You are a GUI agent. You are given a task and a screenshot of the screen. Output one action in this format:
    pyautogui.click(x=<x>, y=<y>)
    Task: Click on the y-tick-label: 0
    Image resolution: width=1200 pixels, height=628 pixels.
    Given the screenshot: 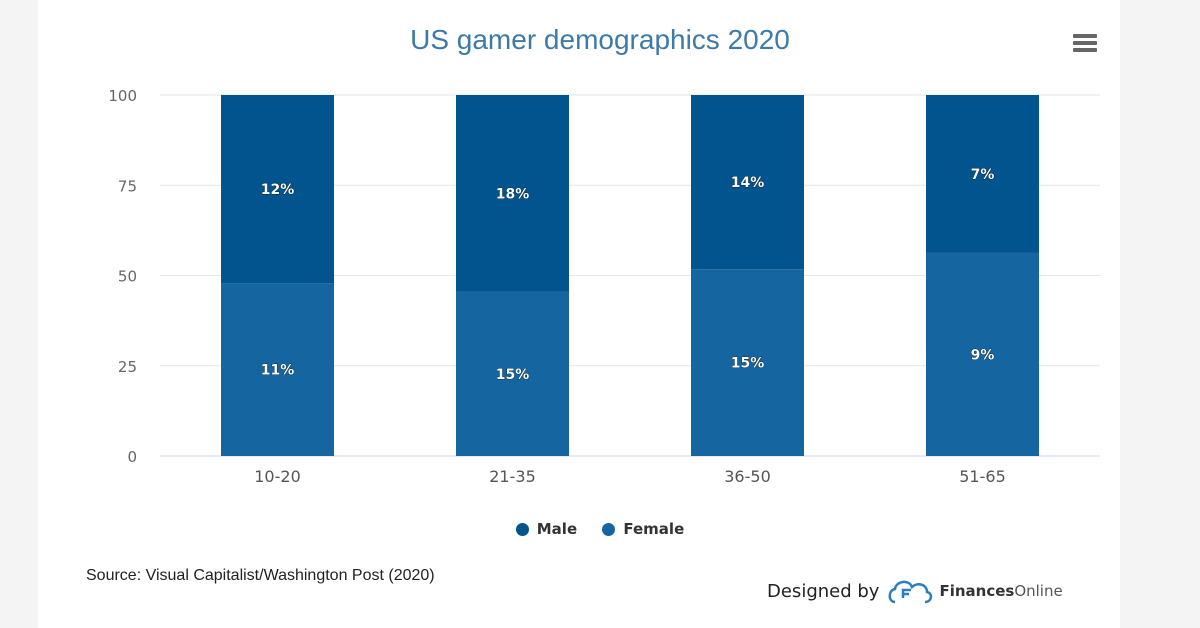 What is the action you would take?
    pyautogui.click(x=132, y=457)
    